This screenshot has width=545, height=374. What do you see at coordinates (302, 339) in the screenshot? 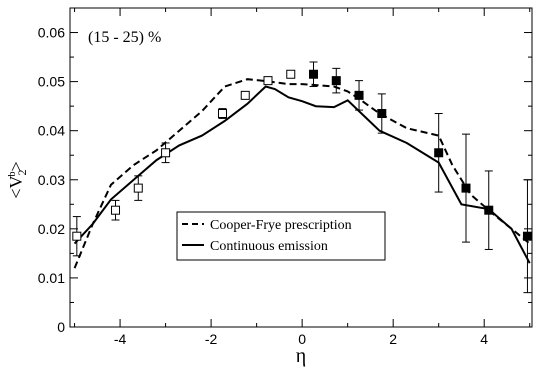
I see `x-tick-label: 0` at bounding box center [302, 339].